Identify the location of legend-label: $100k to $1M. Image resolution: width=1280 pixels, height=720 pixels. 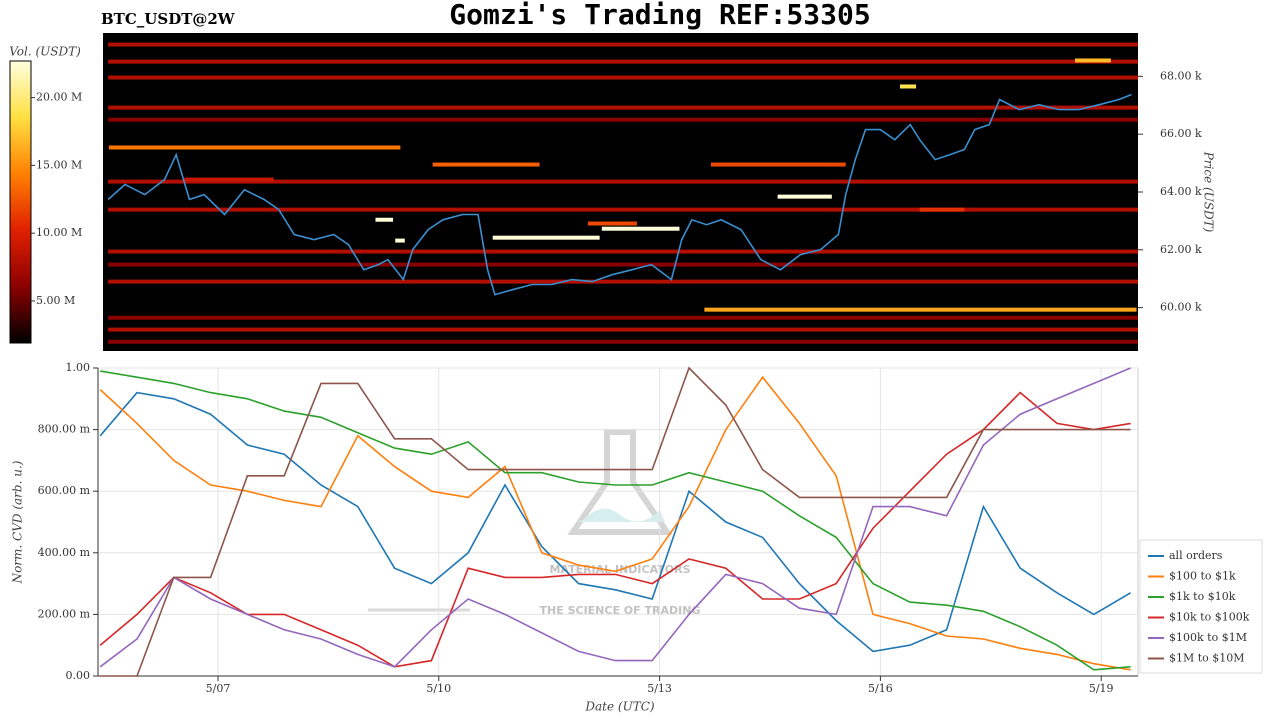
(1208, 637).